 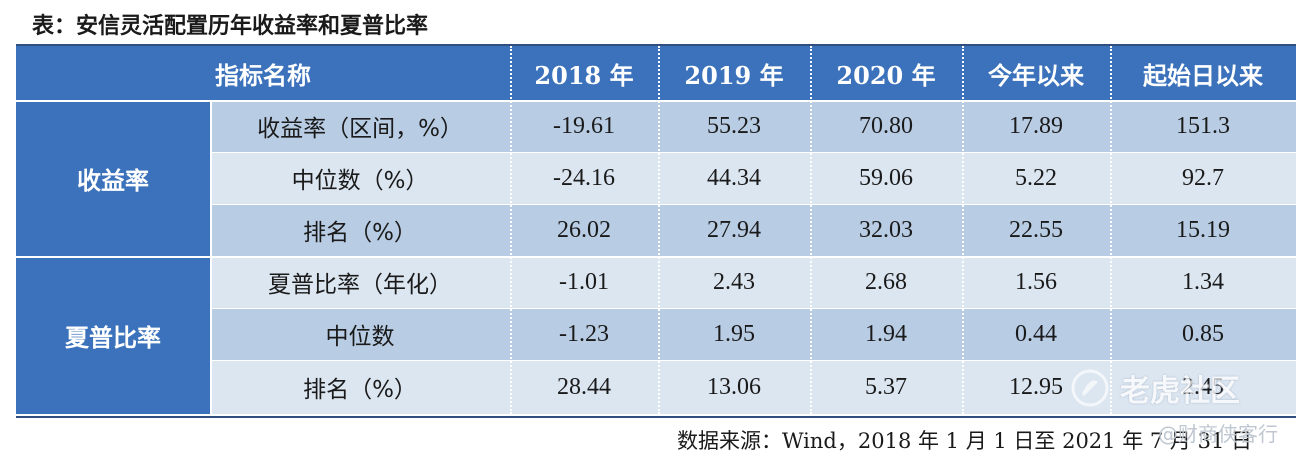 What do you see at coordinates (584, 125) in the screenshot?
I see `value-cell: -19.61` at bounding box center [584, 125].